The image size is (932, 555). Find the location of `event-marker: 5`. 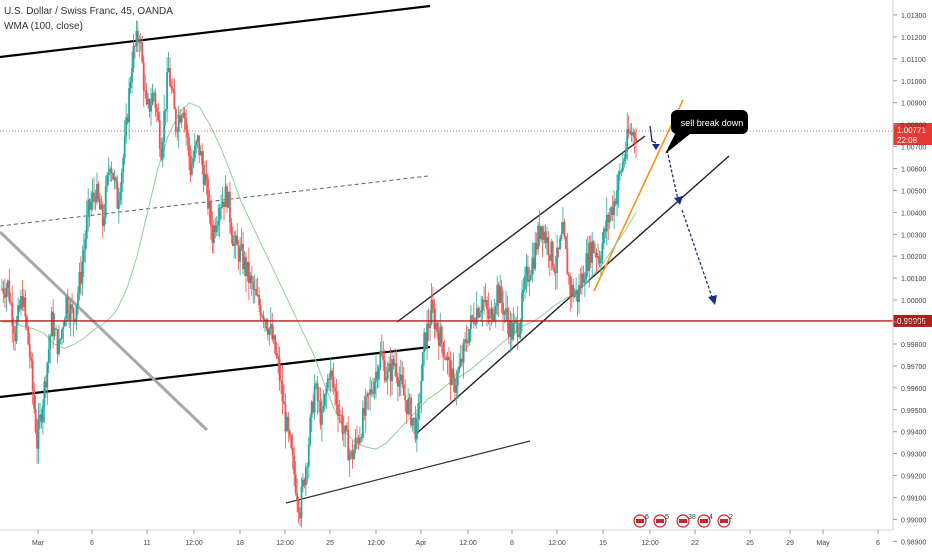

event-marker: 5 is located at coordinates (661, 521).